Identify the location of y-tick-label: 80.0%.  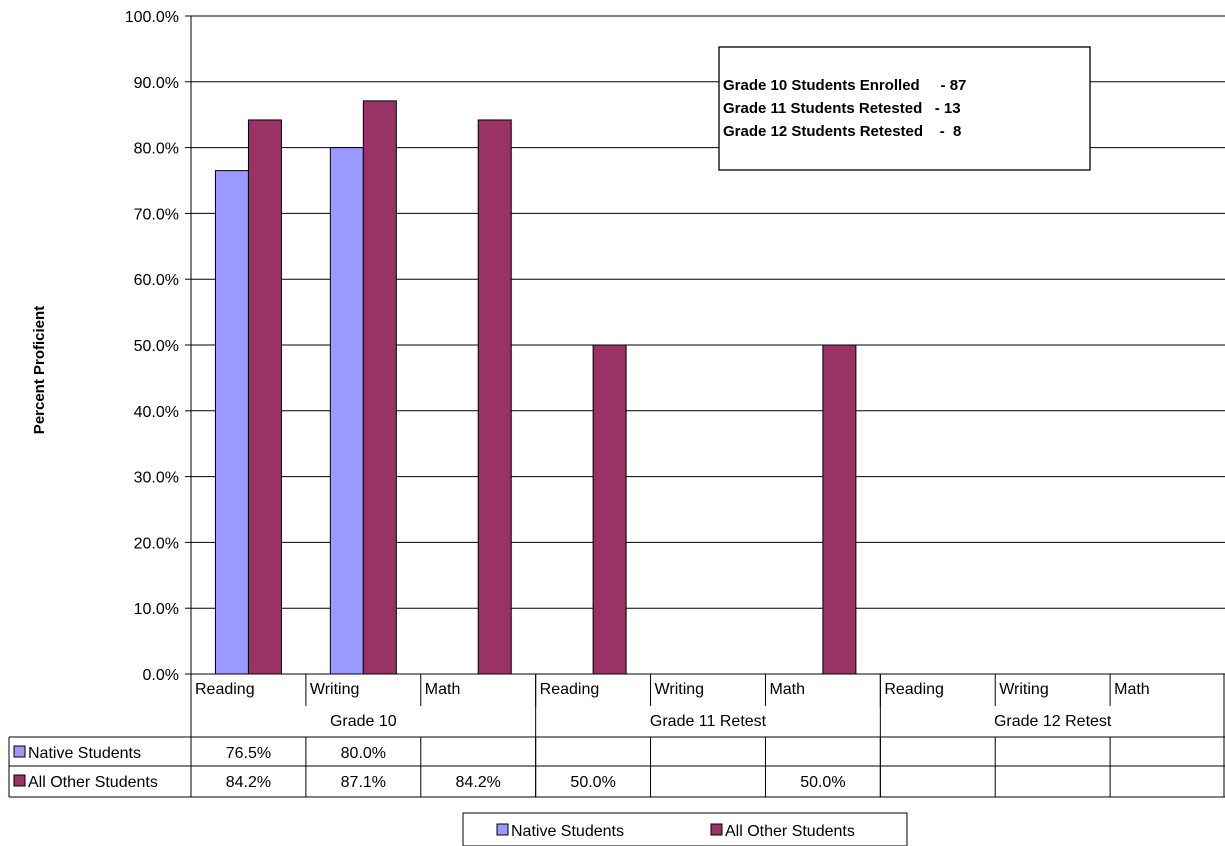
(156, 149).